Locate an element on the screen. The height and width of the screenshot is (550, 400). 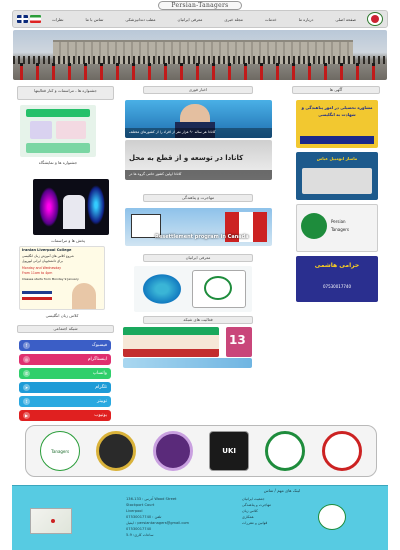
immigration-section-header: مهاجرت و پناهندگی is located at coordinates (198, 198).